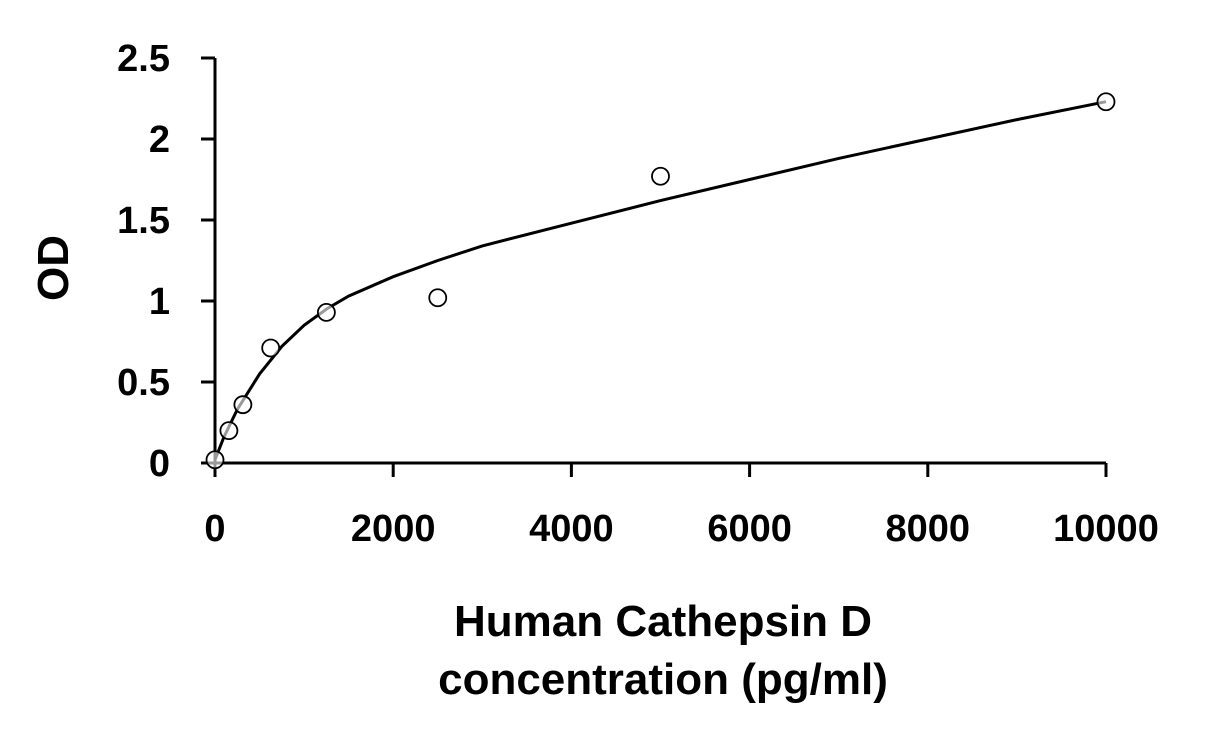 This screenshot has width=1213, height=738. I want to click on x-axis-label-line-2: concentration (pg/ml), so click(663, 679).